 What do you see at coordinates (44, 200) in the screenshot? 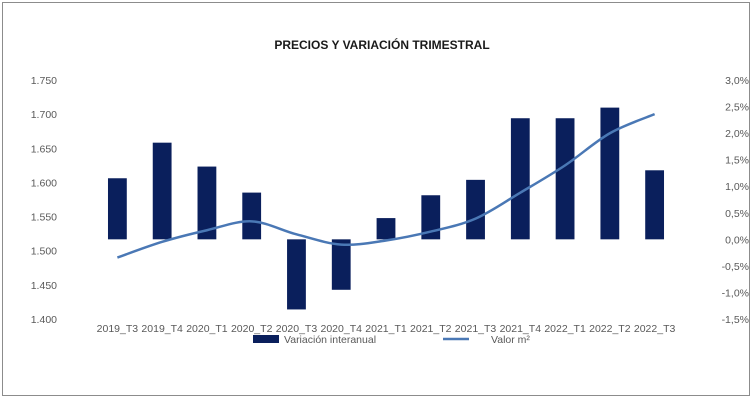
I see `left-axis: 1.400 1.450 1.500 1.550 1.600 1.650 1.700 1.750` at bounding box center [44, 200].